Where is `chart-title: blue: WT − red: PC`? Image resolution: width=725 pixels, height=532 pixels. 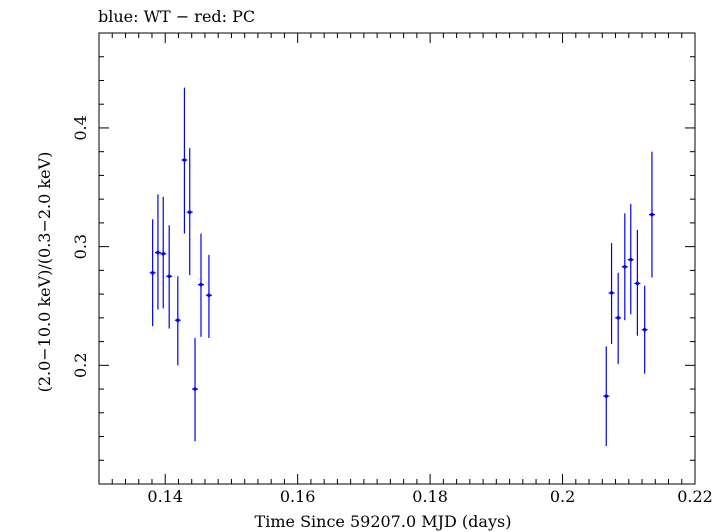 chart-title: blue: WT − red: PC is located at coordinates (176, 16).